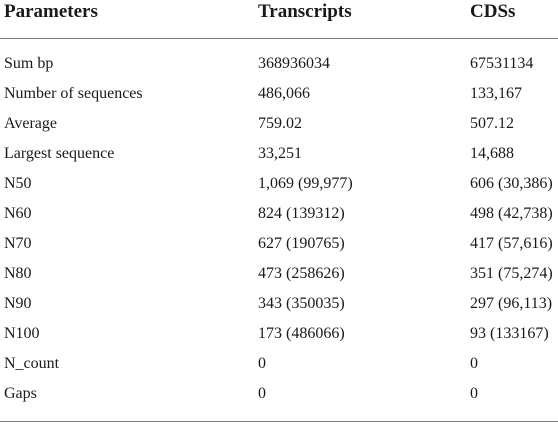 This screenshot has width=558, height=424. What do you see at coordinates (301, 243) in the screenshot?
I see `transcripts-value-cell: 627 (190765)` at bounding box center [301, 243].